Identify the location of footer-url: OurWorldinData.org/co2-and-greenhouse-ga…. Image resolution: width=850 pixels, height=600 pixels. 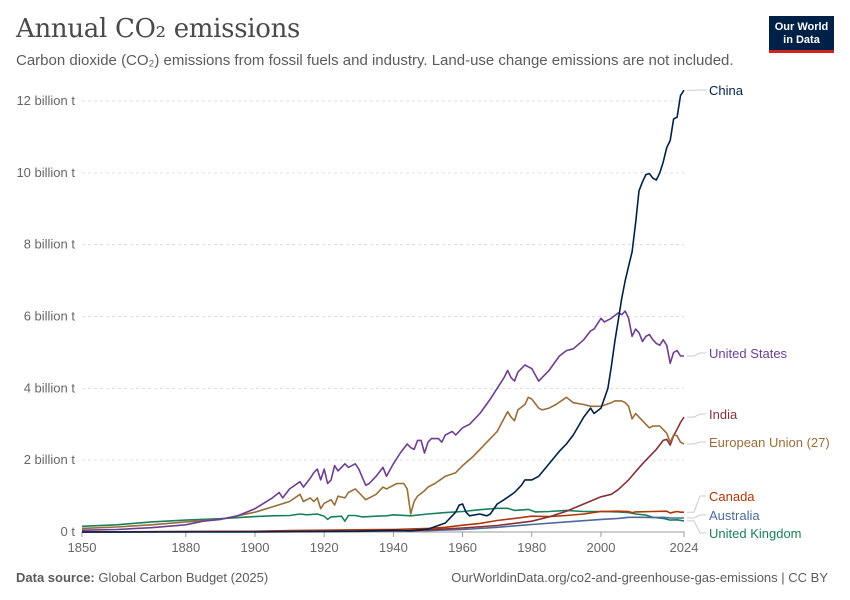
(639, 577).